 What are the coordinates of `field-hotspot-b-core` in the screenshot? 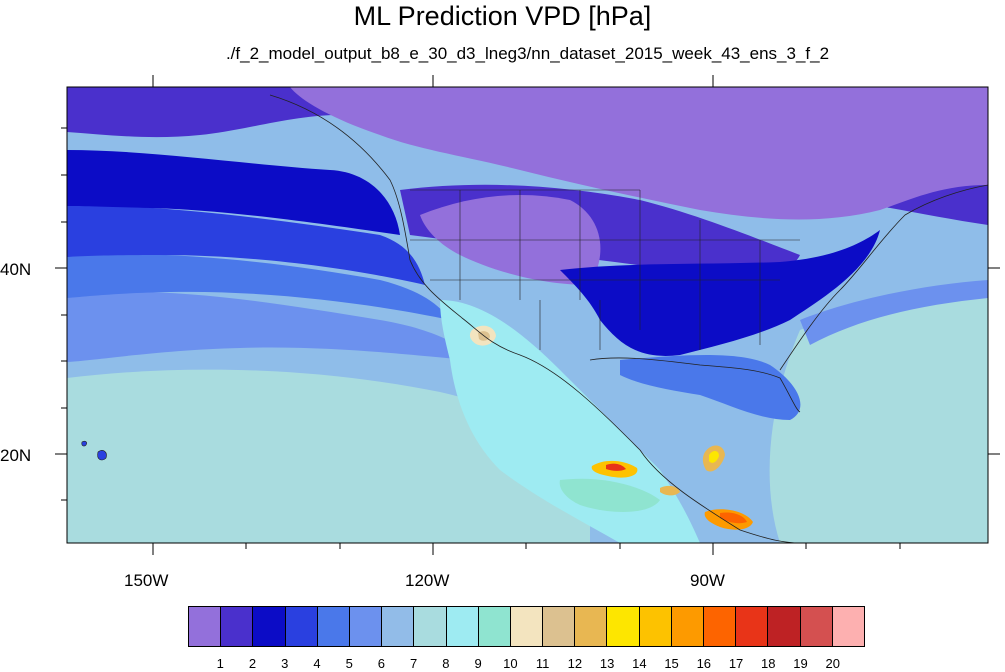 It's located at (714, 456).